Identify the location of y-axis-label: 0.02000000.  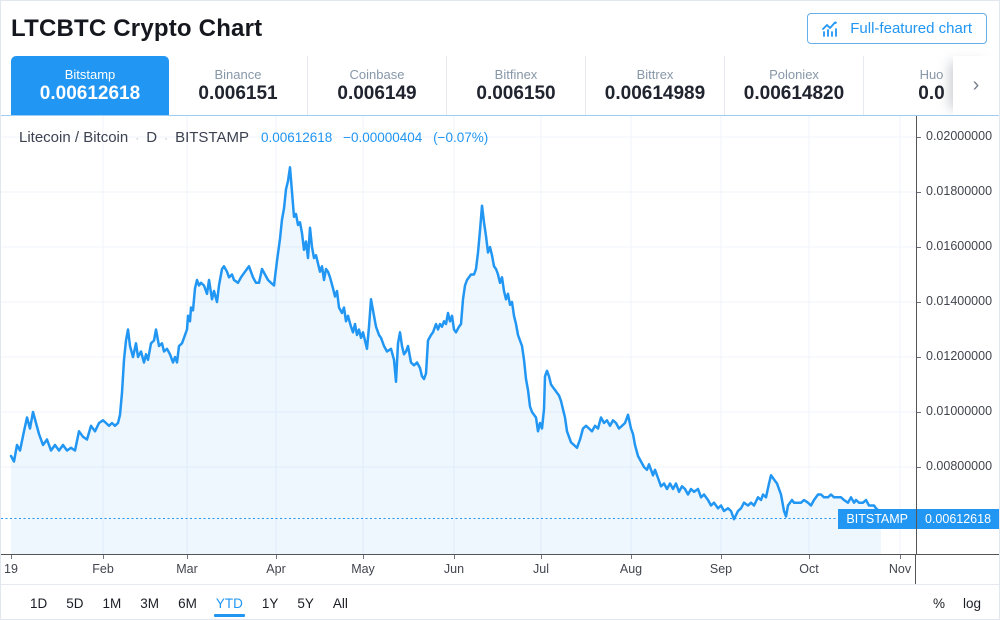
(959, 136).